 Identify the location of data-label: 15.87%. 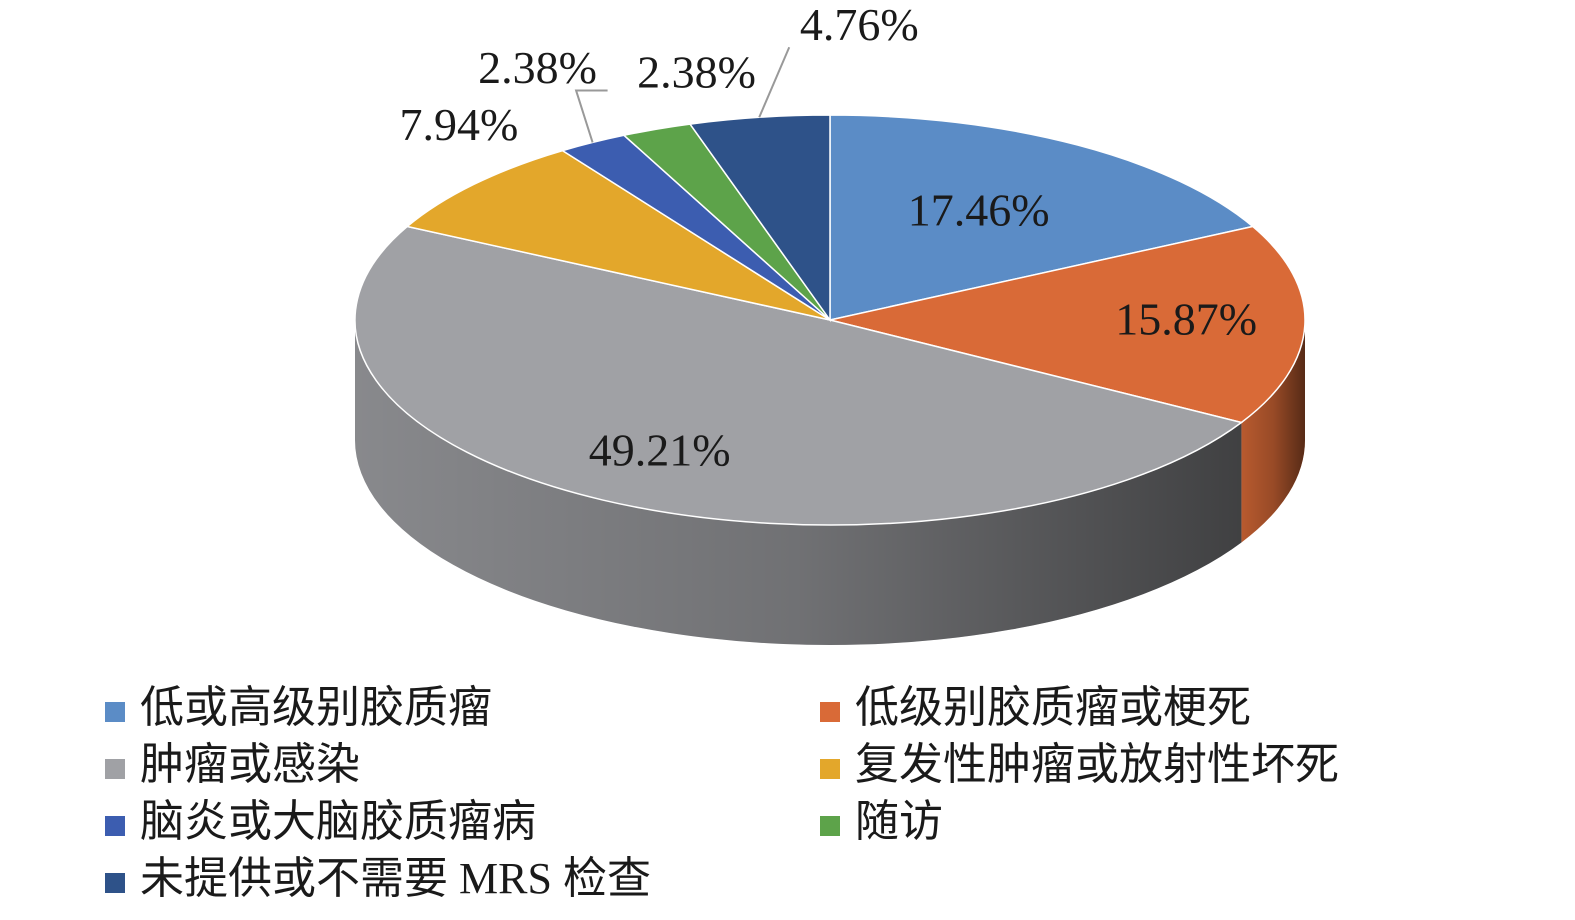
(1186, 318).